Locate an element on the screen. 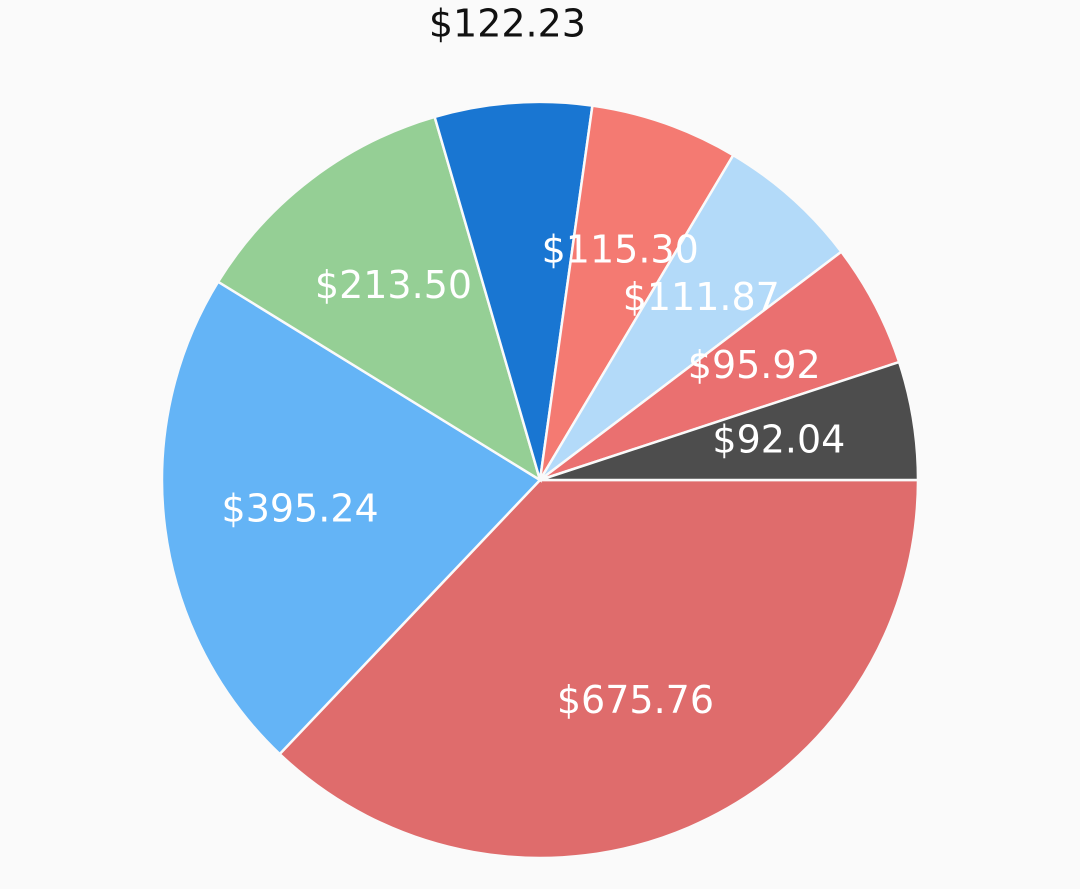 The image size is (1080, 889). slice-label: $95.92 is located at coordinates (754, 365).